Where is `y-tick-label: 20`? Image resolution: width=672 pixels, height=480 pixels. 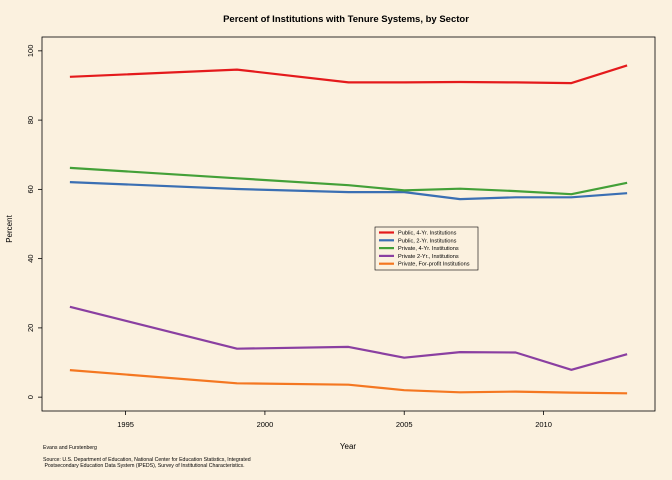
y-tick-label: 20 is located at coordinates (30, 328).